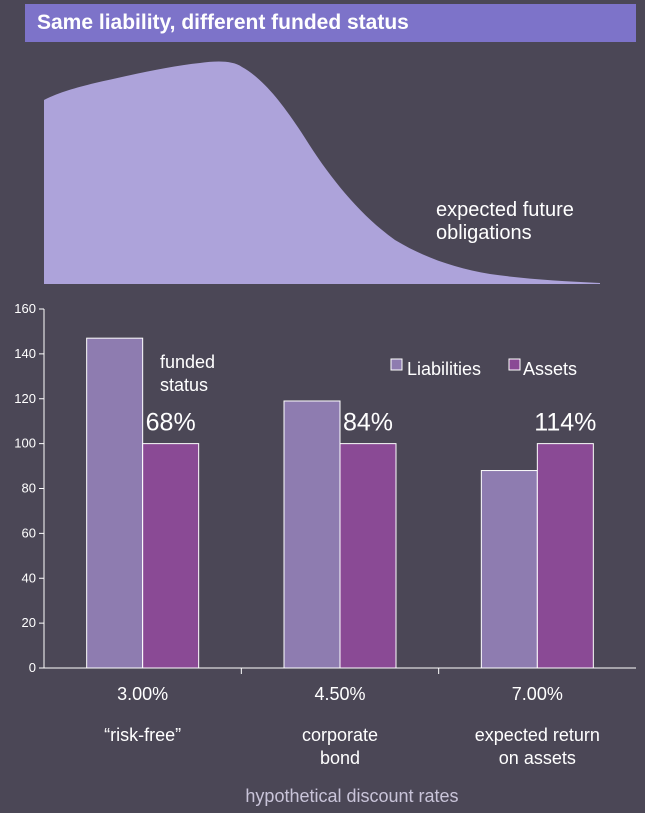 This screenshot has height=813, width=645. What do you see at coordinates (184, 385) in the screenshot?
I see `funded-status-label-line-2: status` at bounding box center [184, 385].